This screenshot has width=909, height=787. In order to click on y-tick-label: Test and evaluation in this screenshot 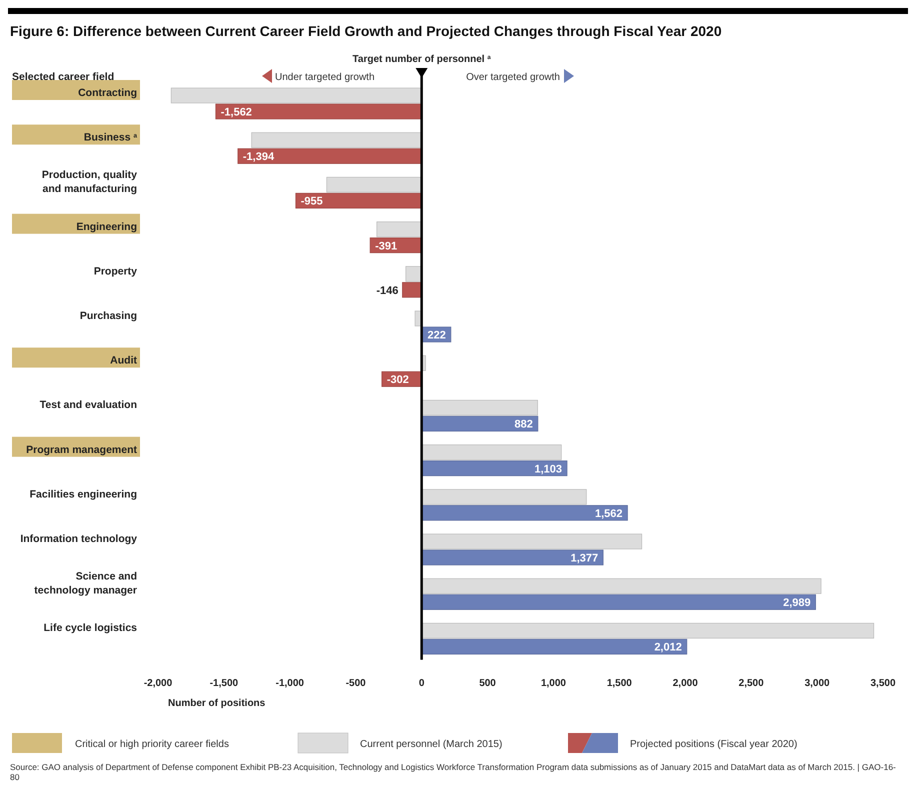, I will do `click(88, 405)`.